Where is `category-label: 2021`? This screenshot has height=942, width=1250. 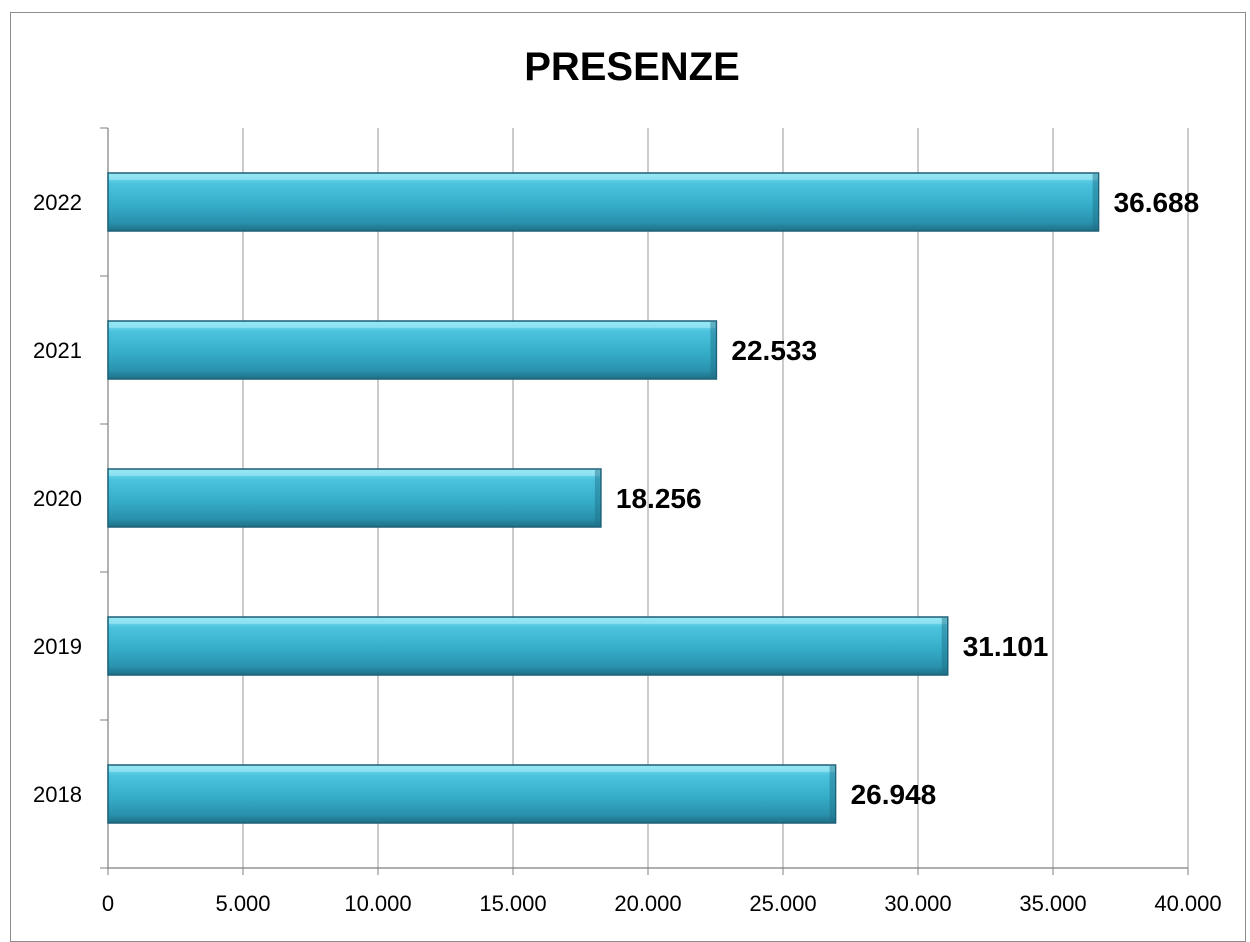
category-label: 2021 is located at coordinates (57, 350).